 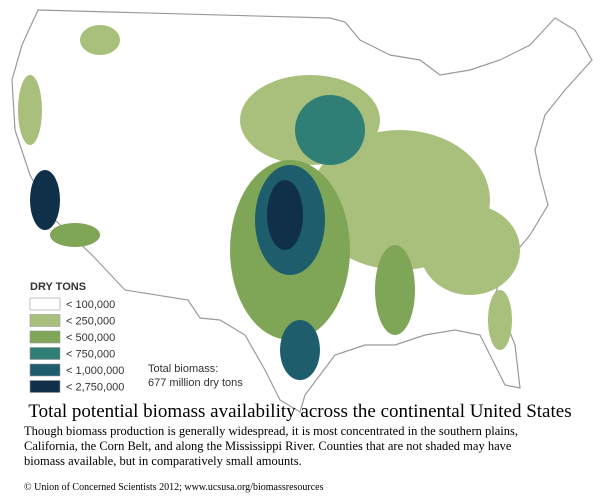 I want to click on legend-label: < 750,000, so click(x=90, y=355).